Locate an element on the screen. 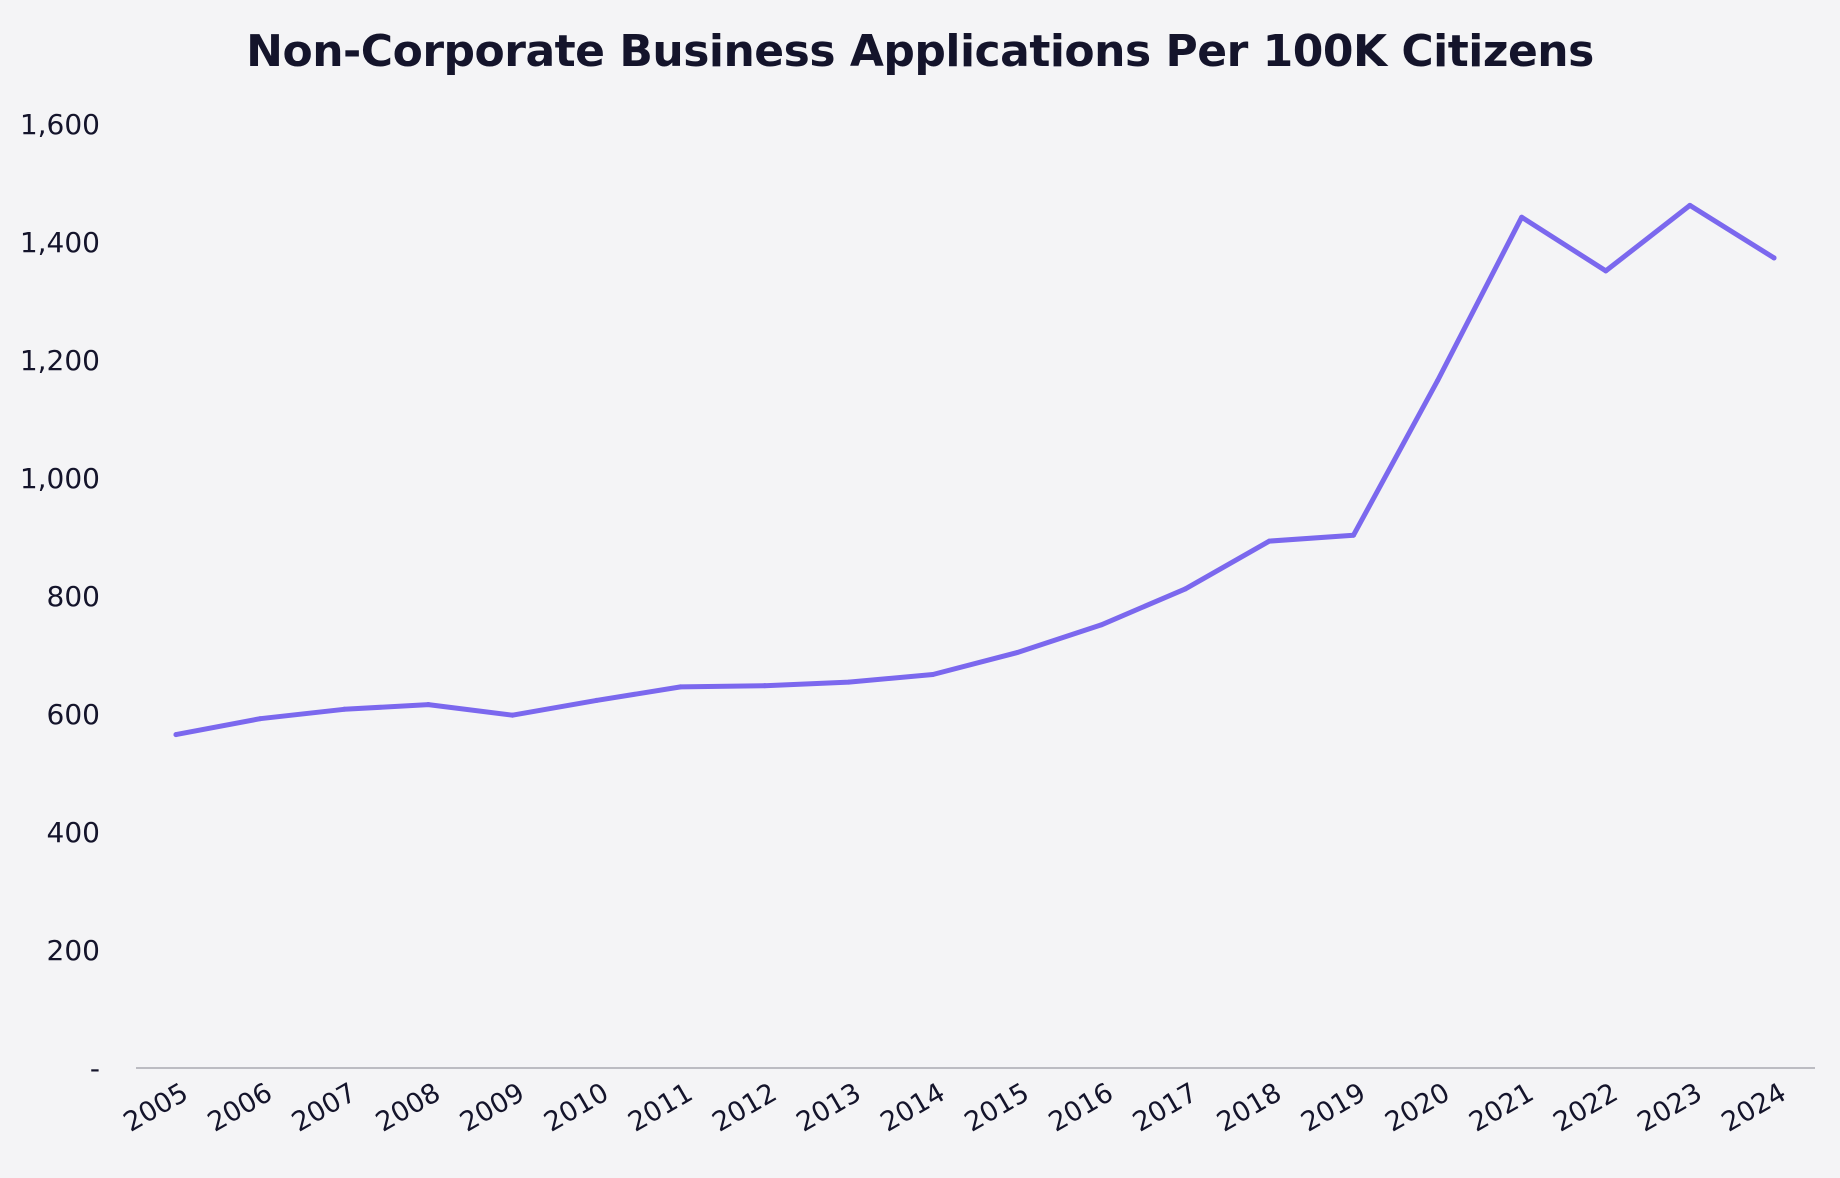 This screenshot has height=1178, width=1840. y-tick-label: 200 is located at coordinates (73, 950).